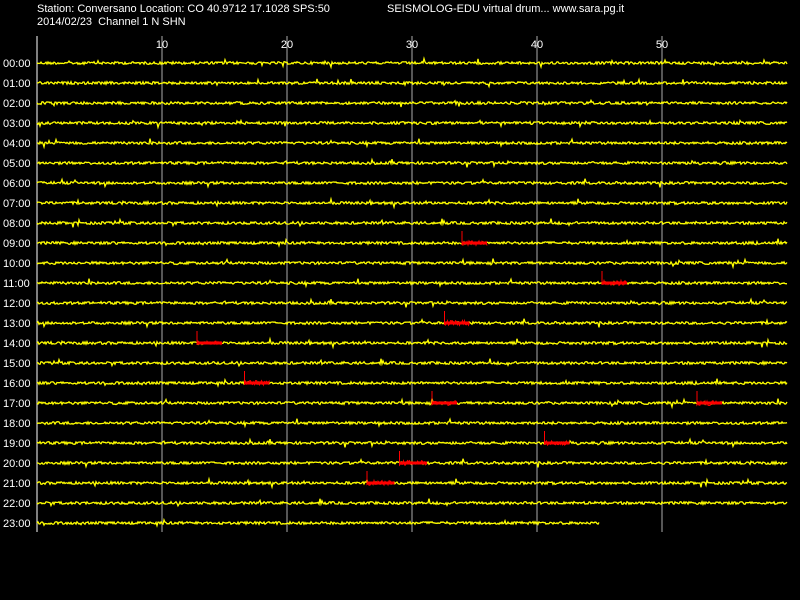 Image resolution: width=800 pixels, height=600 pixels. Describe the element at coordinates (17, 224) in the screenshot. I see `hour-label: 08:00` at that location.